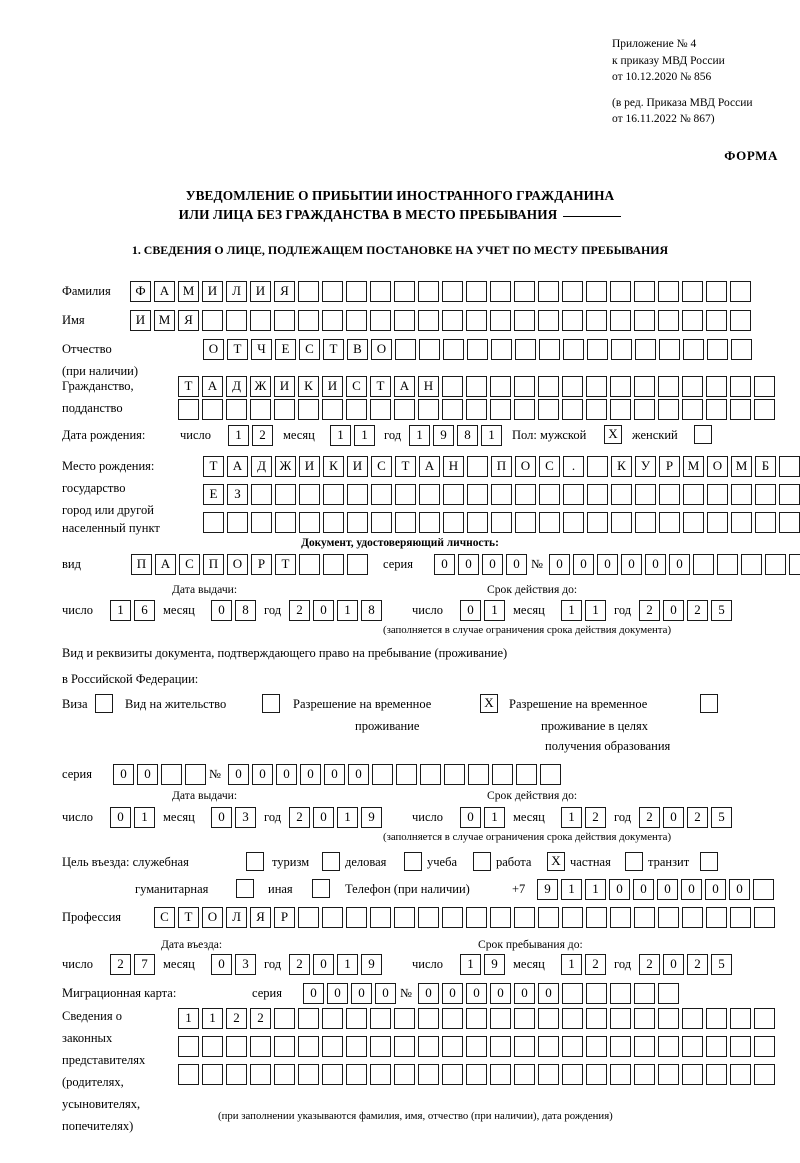 The image size is (800, 1163). Describe the element at coordinates (236, 291) in the screenshot. I see `char-cell: Л` at that location.